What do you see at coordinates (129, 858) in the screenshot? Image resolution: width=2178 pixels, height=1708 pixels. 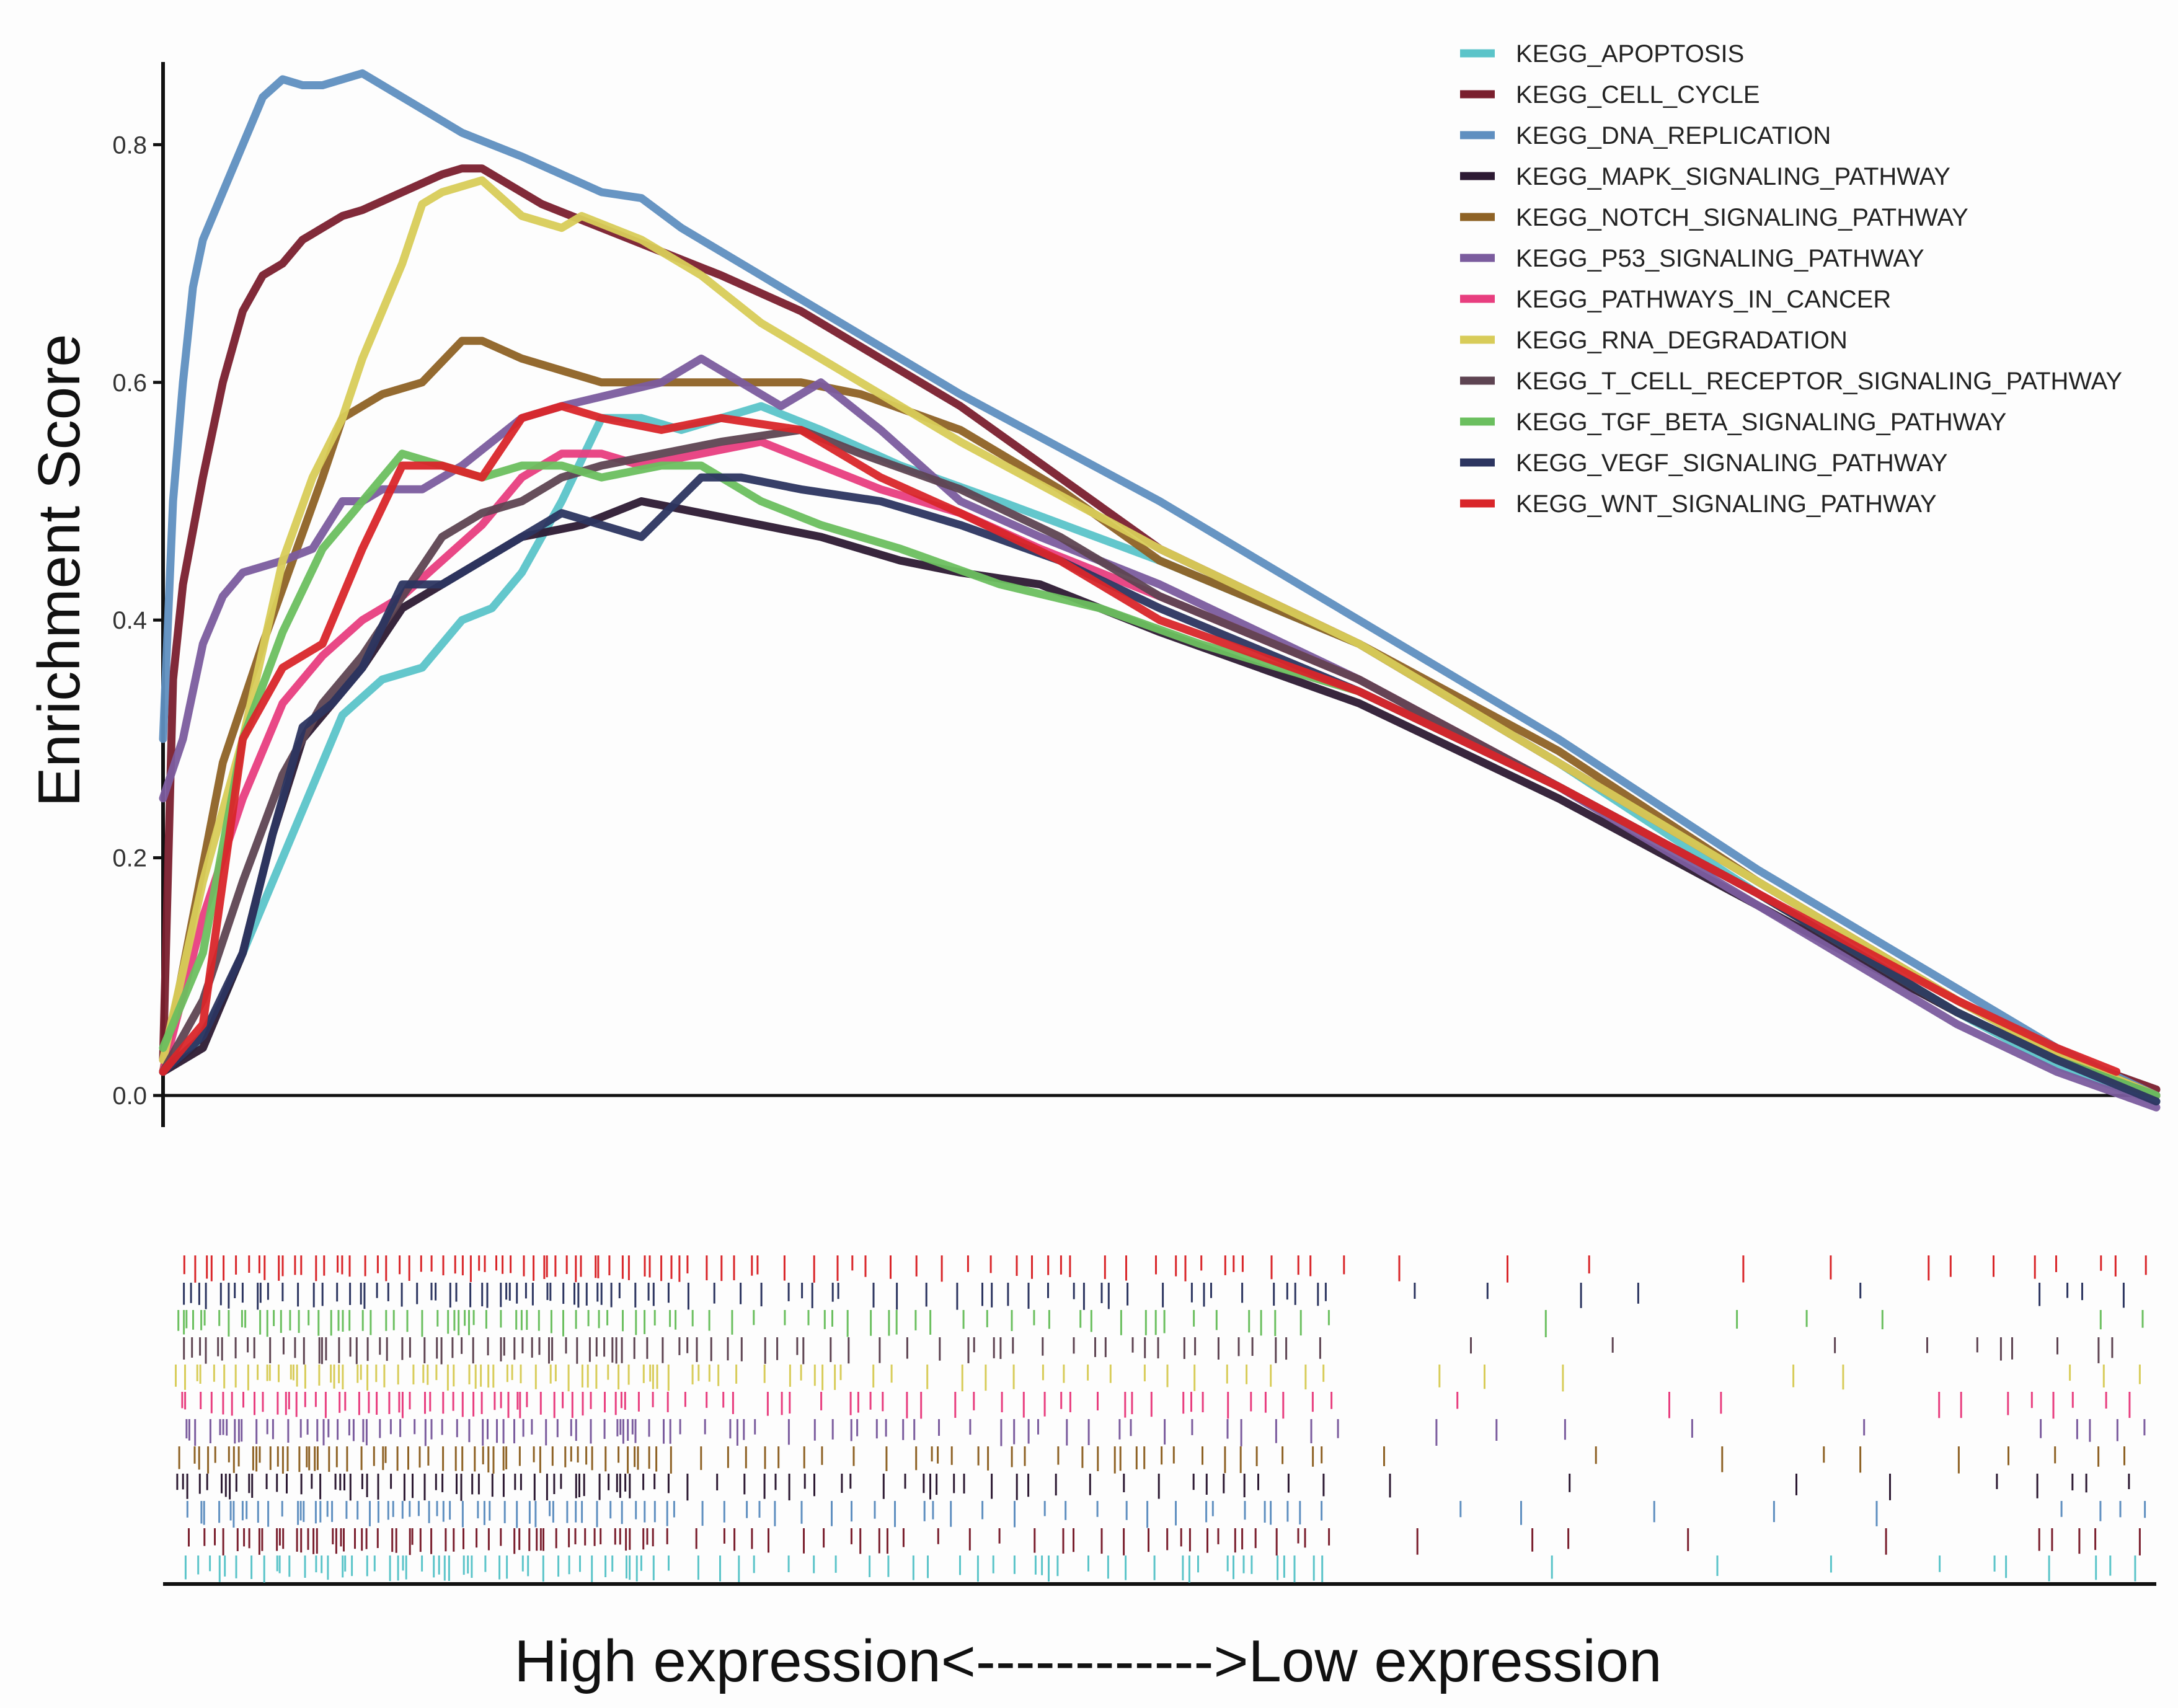 I see `y-tick-label: 0.2` at bounding box center [129, 858].